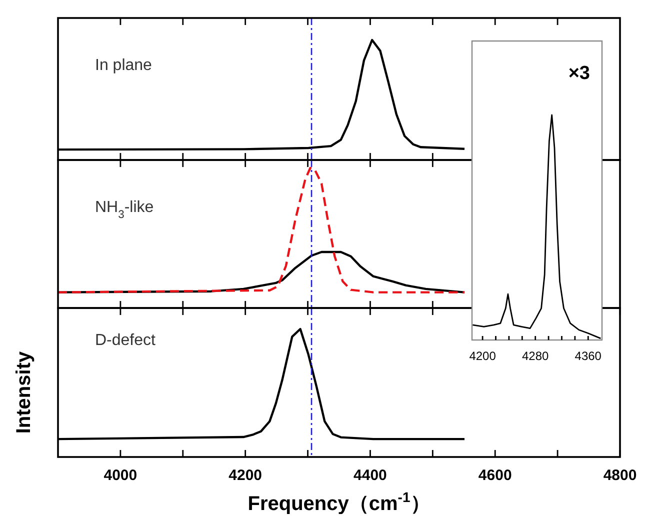  What do you see at coordinates (495, 475) in the screenshot?
I see `x-tick-label: 4600` at bounding box center [495, 475].